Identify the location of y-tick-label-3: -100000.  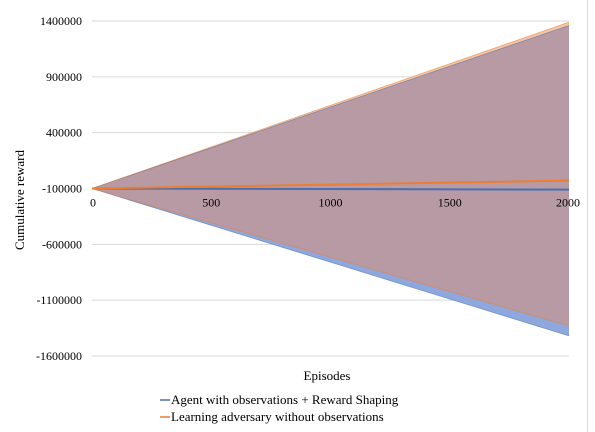
(62, 189).